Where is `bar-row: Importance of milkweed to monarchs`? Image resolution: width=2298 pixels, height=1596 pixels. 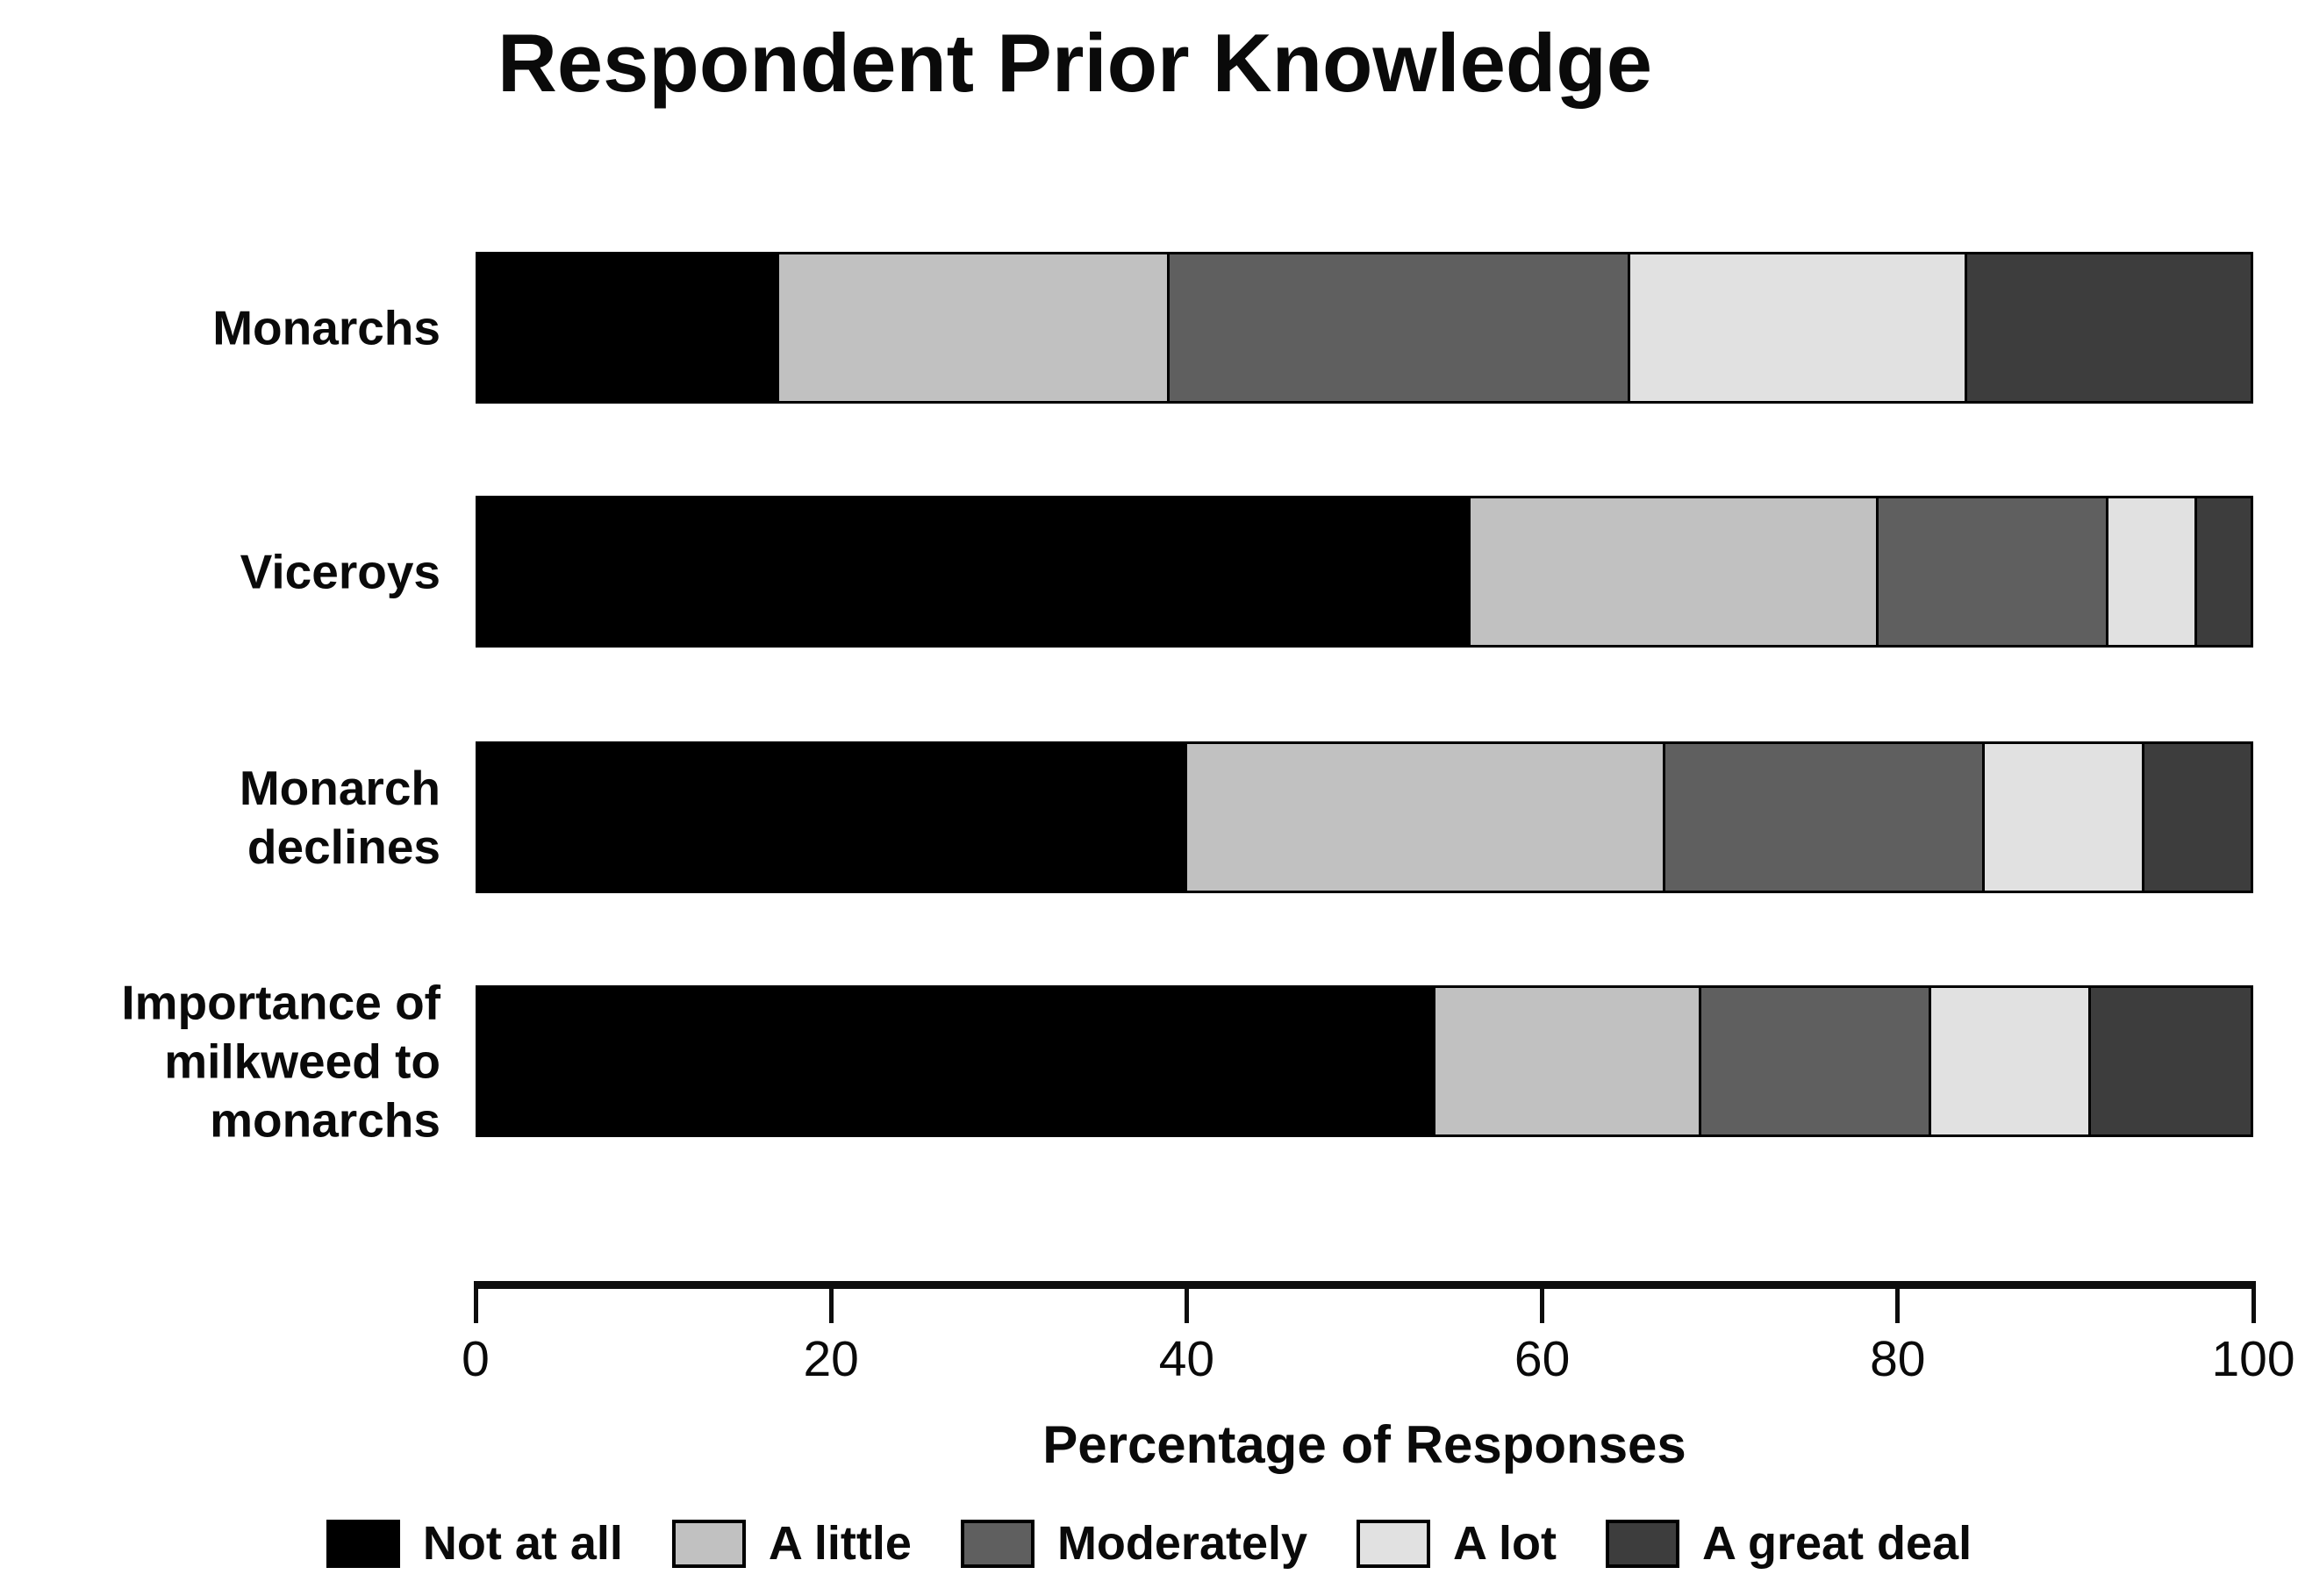 bar-row: Importance of milkweed to monarchs is located at coordinates (1149, 1061).